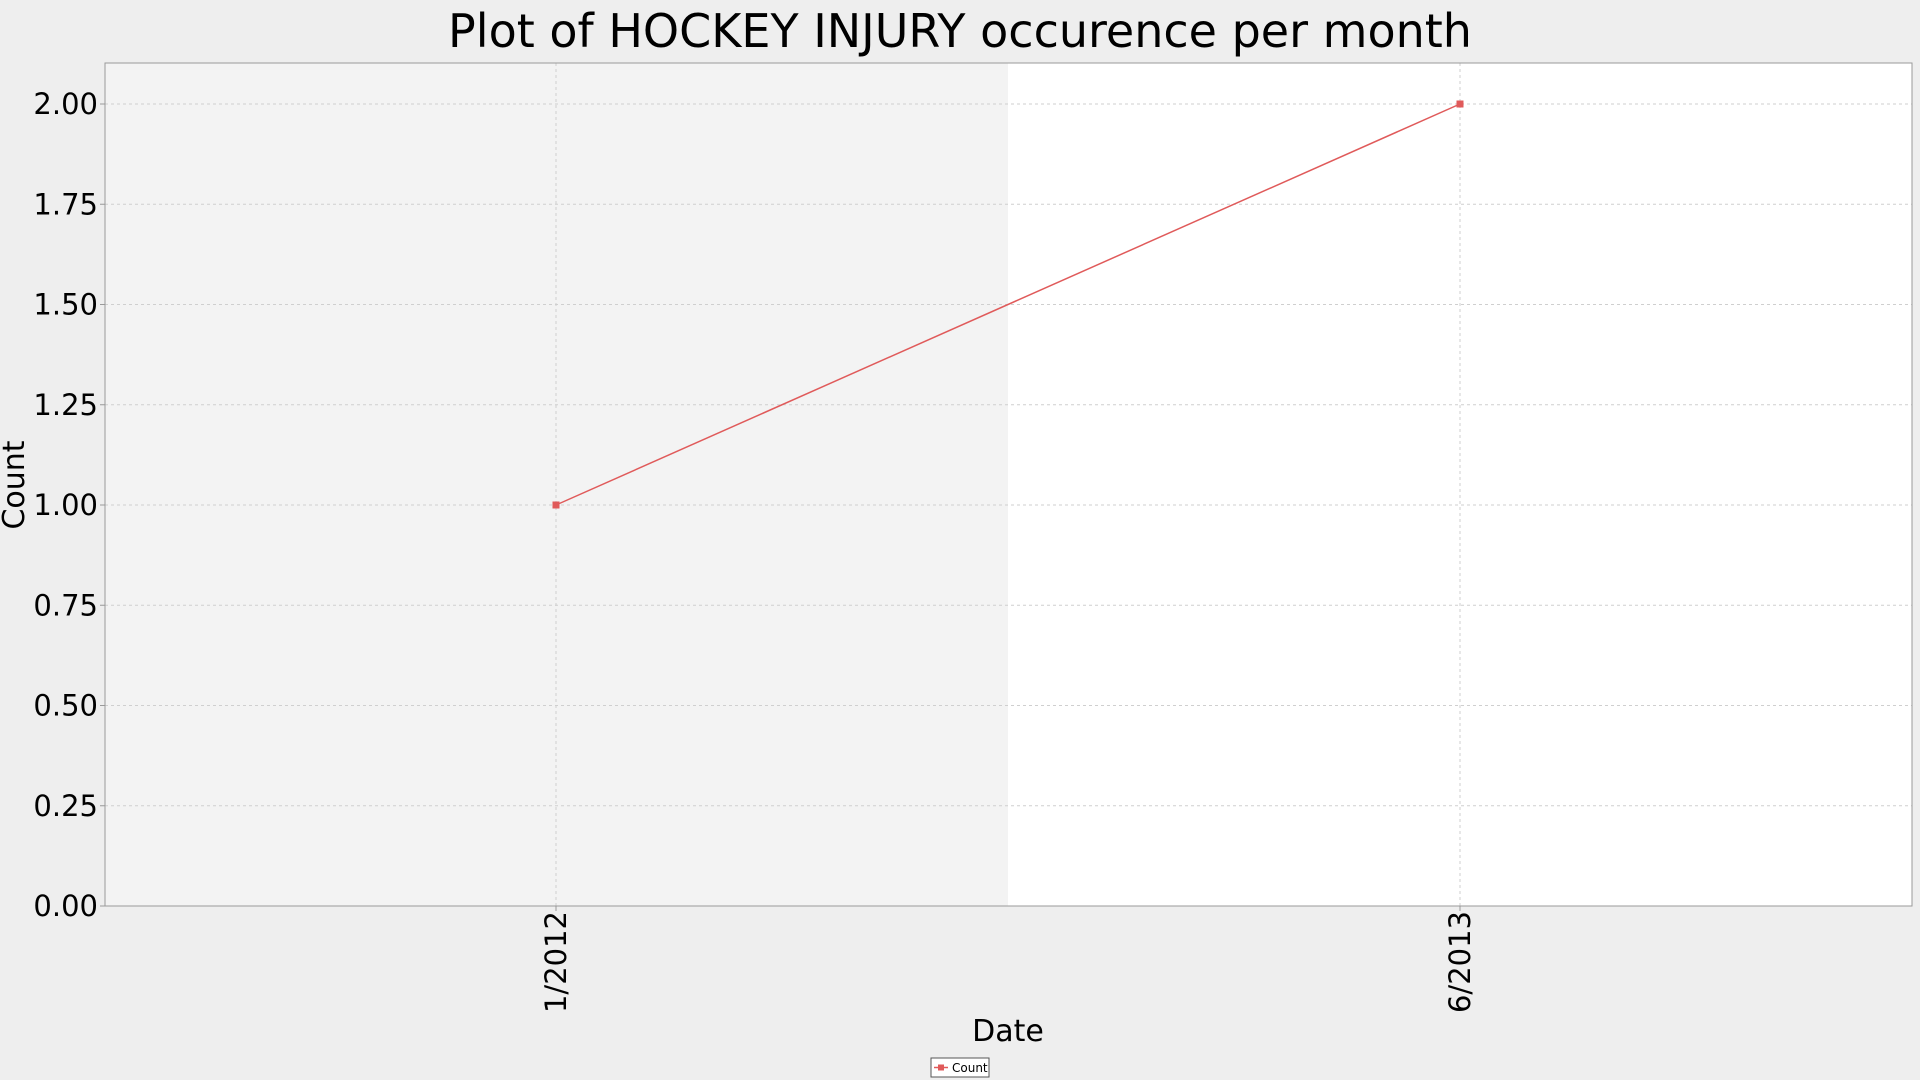  I want to click on y-axis-label: Count, so click(16, 484).